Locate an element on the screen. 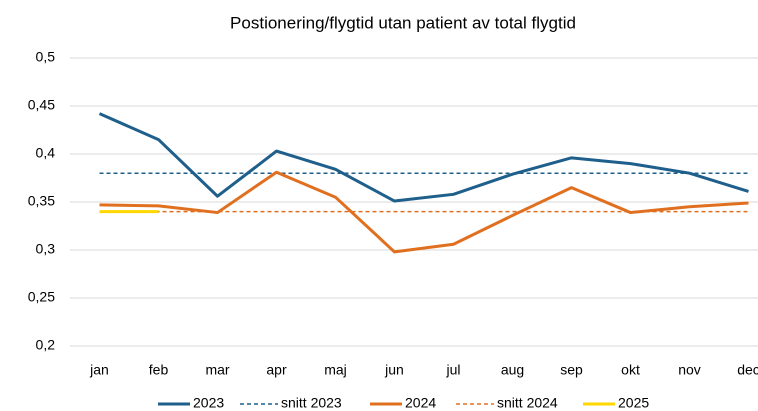  y-tick-label: 0,45 is located at coordinates (41, 105).